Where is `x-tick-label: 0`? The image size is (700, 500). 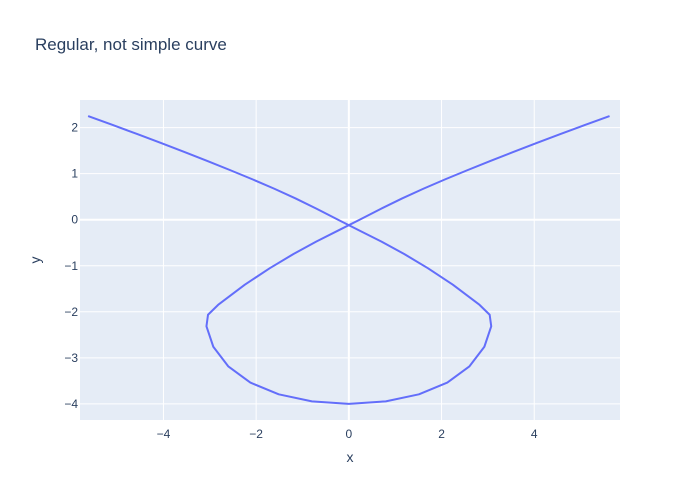 x-tick-label: 0 is located at coordinates (348, 434).